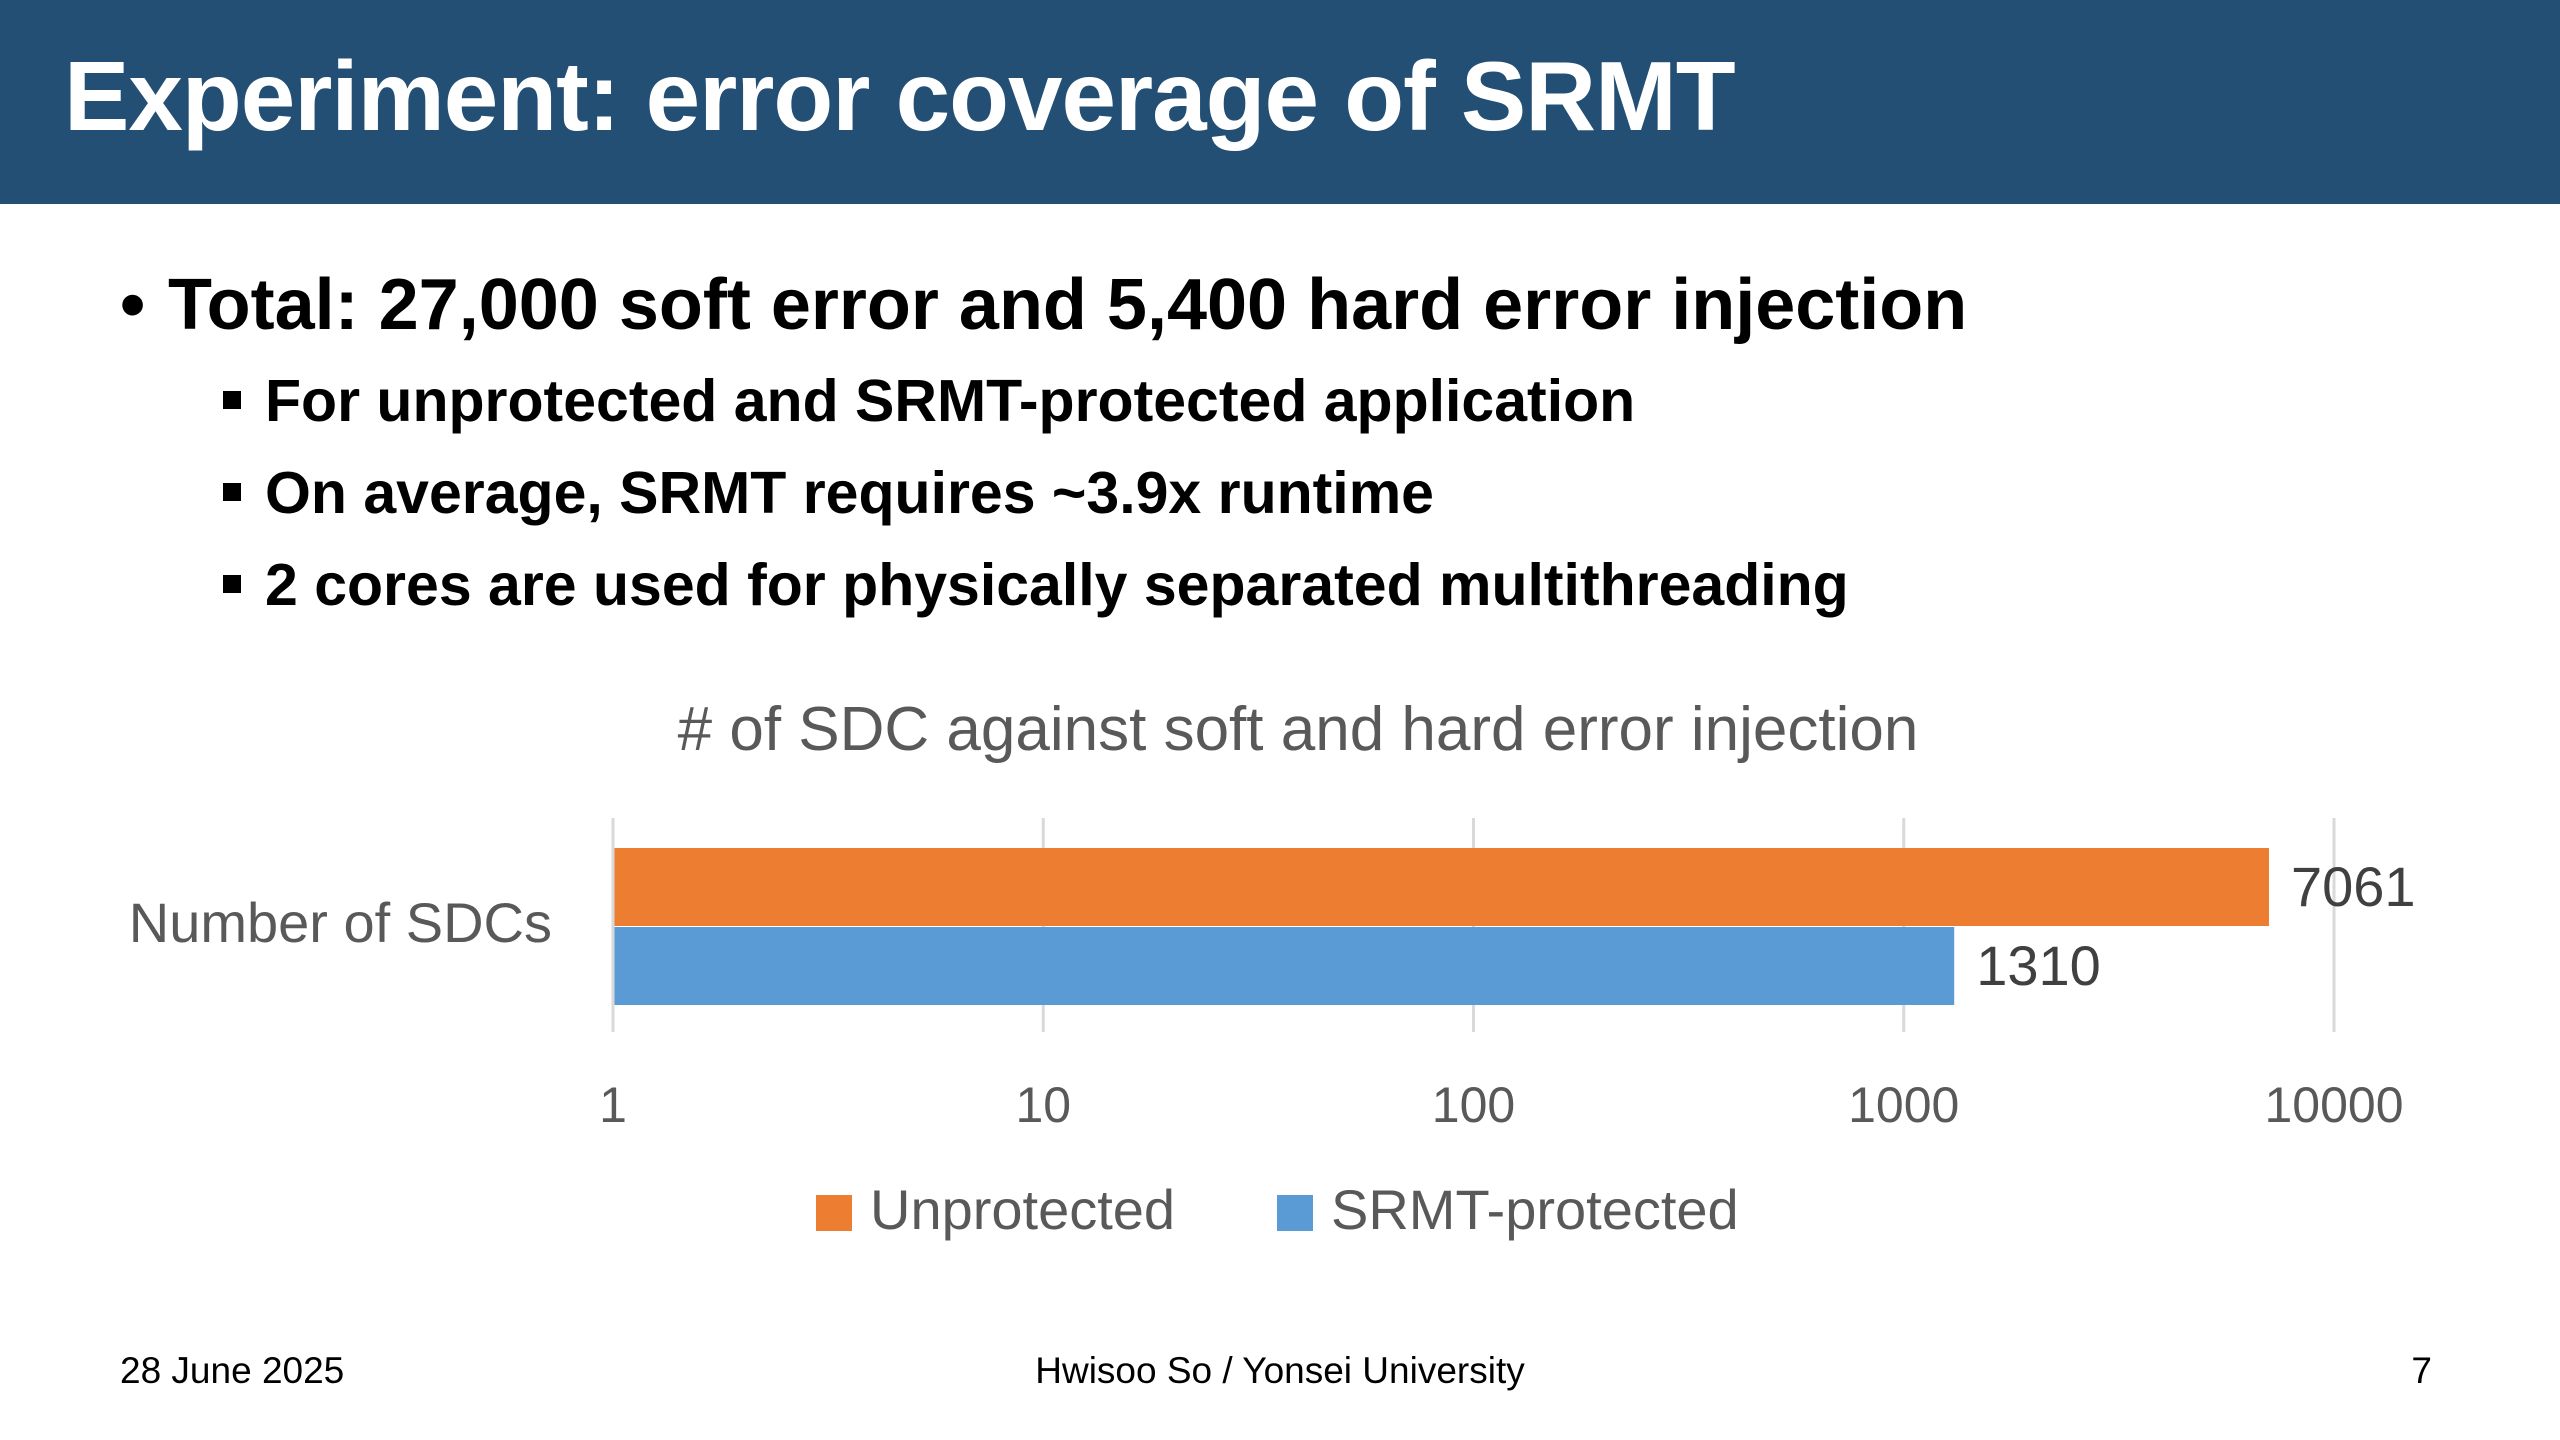 The width and height of the screenshot is (2560, 1440). What do you see at coordinates (1280, 1370) in the screenshot?
I see `footer-author: Hwisoo So / Yonsei University` at bounding box center [1280, 1370].